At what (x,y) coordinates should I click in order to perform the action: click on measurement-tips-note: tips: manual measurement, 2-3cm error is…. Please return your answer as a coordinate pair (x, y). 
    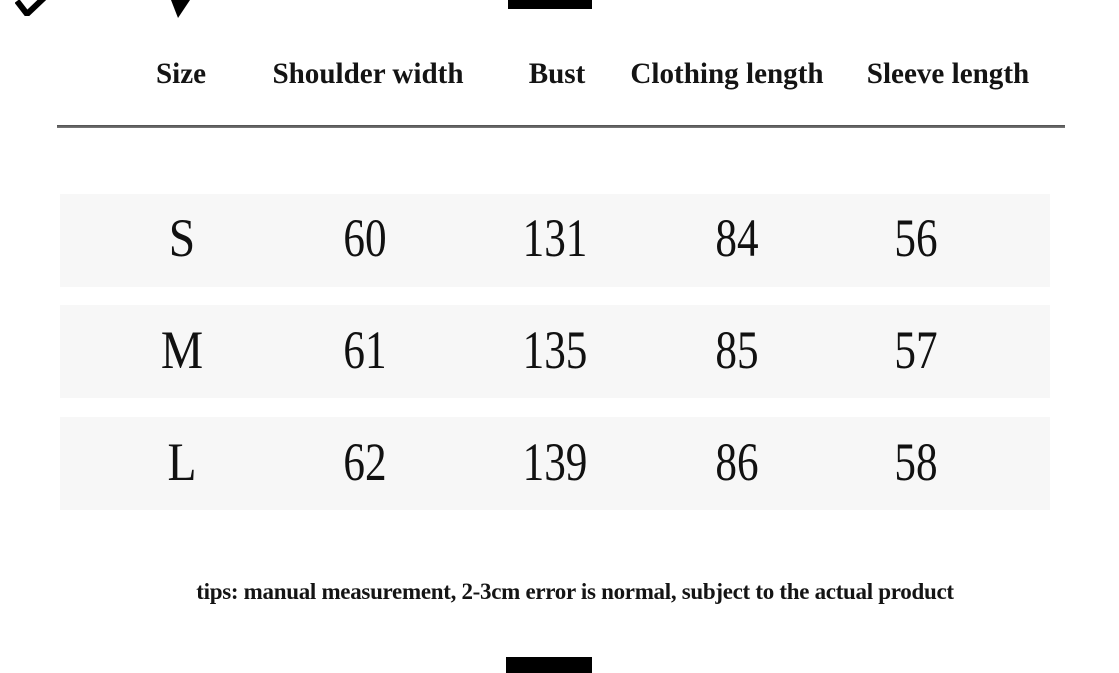
    Looking at the image, I should click on (575, 591).